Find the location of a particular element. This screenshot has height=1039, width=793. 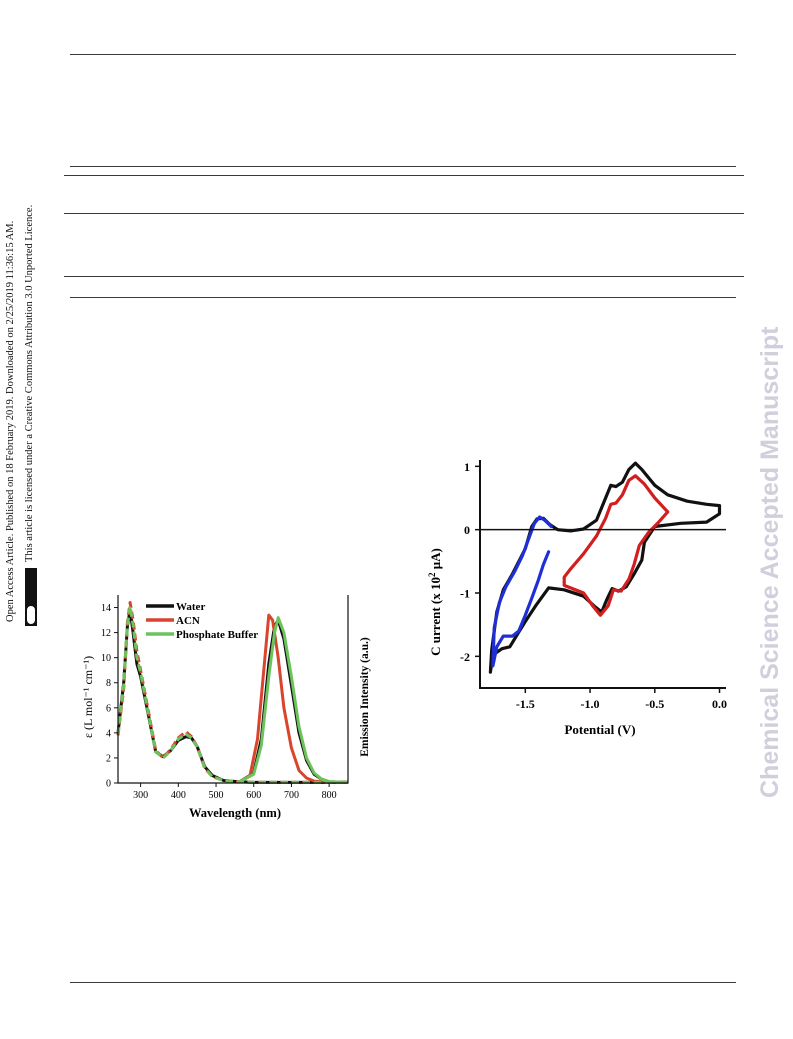

chart1-ytick-label: 2 is located at coordinates (108, 758).